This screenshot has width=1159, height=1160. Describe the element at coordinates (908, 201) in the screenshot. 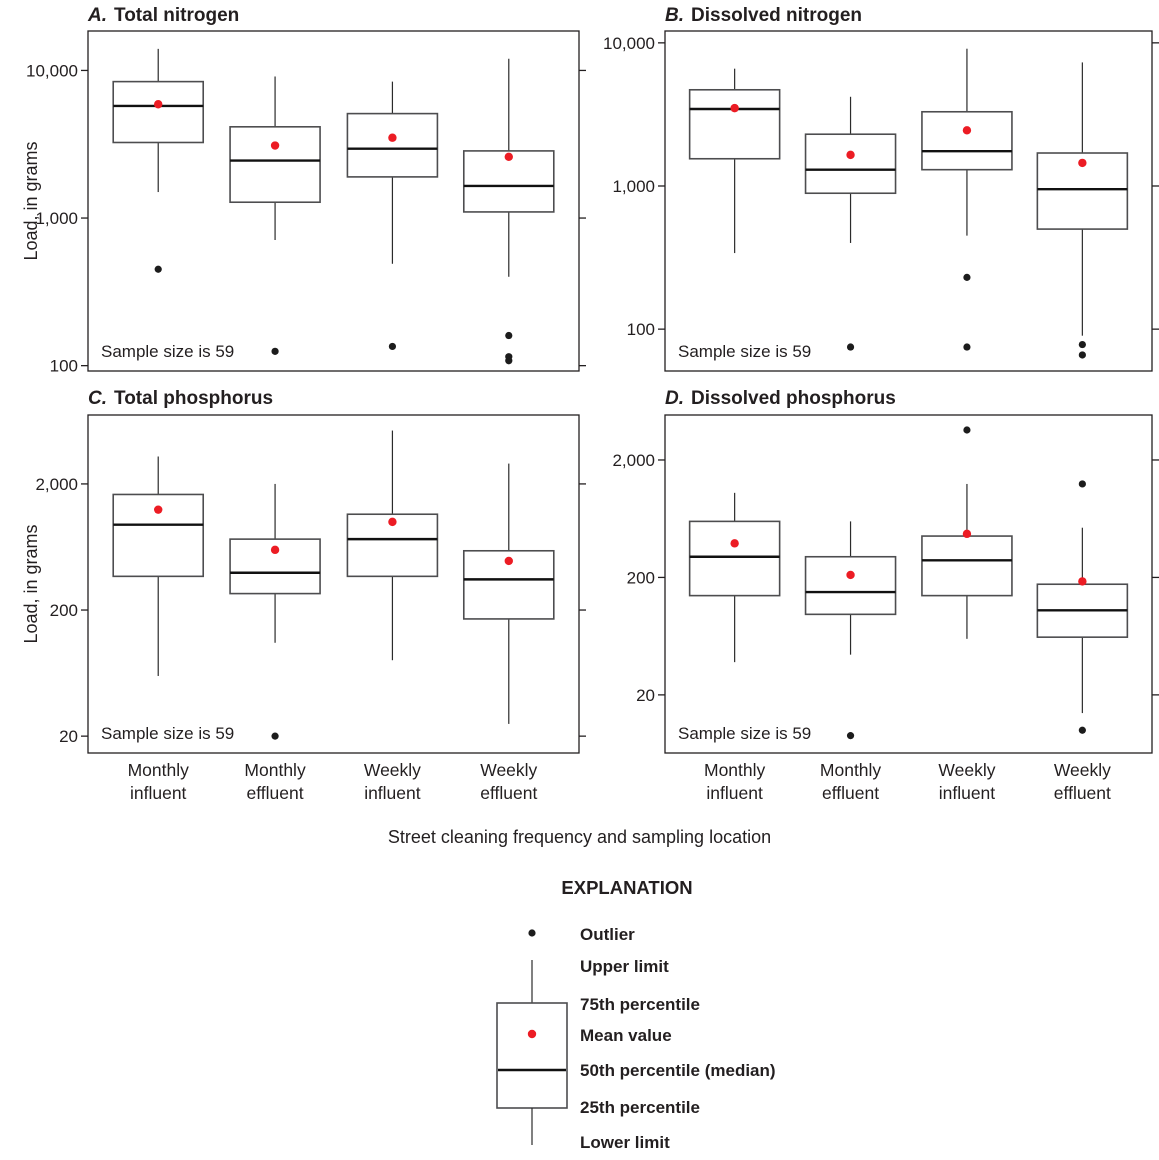

I see `panel-B-frame` at that location.